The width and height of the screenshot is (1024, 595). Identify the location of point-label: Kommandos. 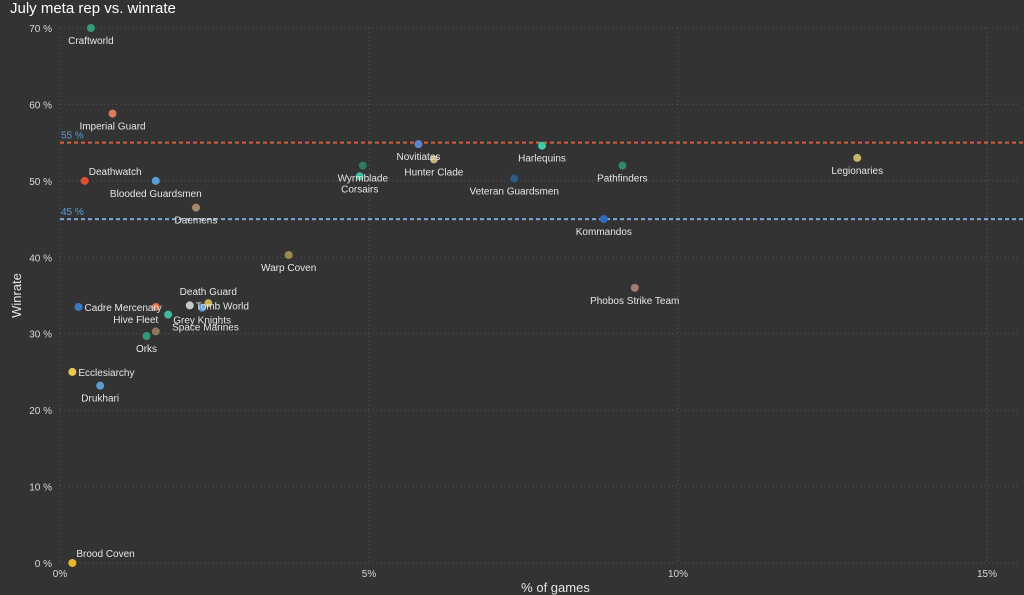
(604, 232).